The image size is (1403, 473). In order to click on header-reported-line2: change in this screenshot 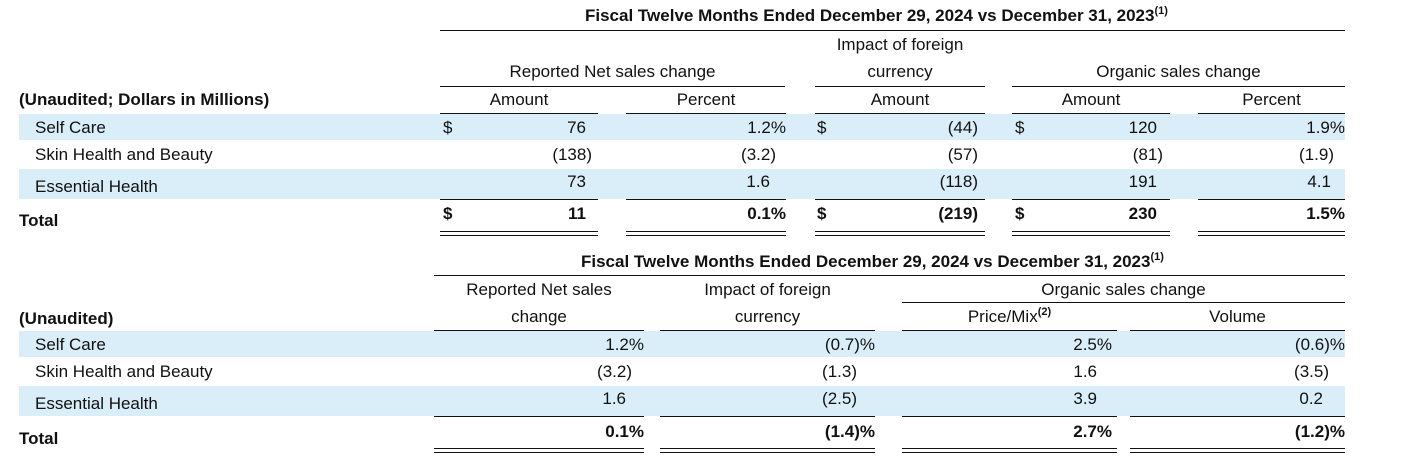, I will do `click(539, 316)`.